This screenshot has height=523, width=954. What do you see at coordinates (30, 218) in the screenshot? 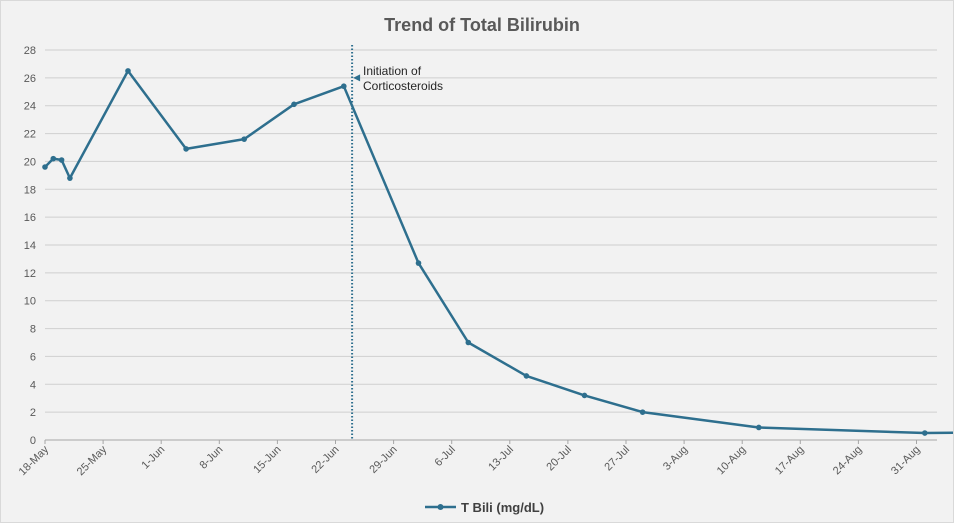
I see `y-tick-label: 16` at bounding box center [30, 218].